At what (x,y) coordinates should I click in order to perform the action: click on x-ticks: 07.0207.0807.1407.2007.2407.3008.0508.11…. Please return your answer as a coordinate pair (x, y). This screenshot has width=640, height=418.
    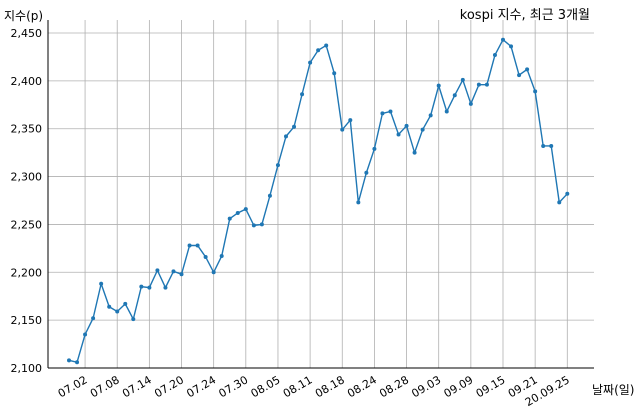
    Looking at the image, I should click on (314, 391).